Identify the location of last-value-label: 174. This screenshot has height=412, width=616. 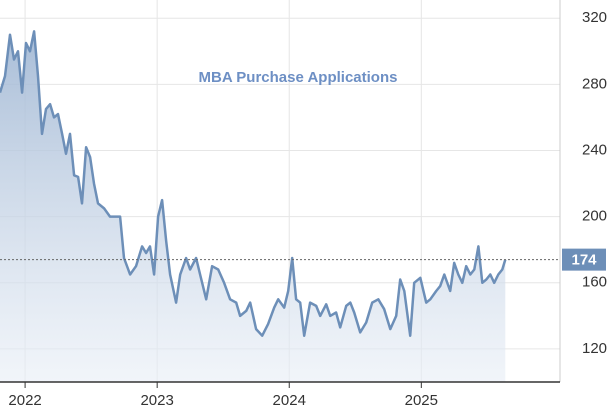
(584, 260).